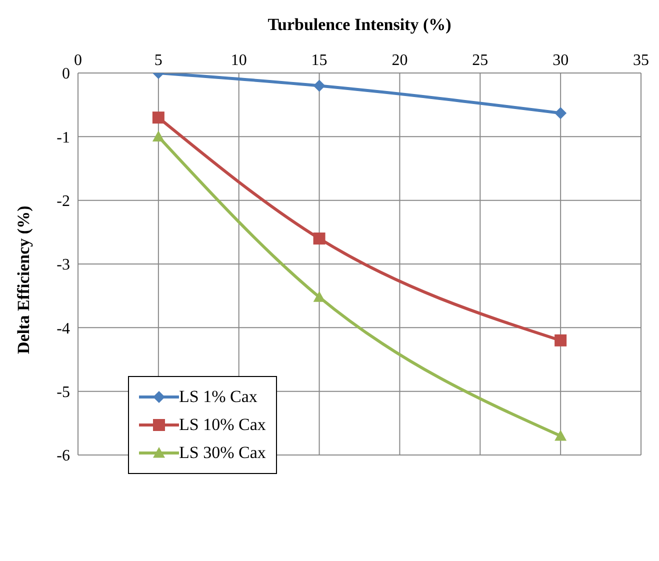 The height and width of the screenshot is (561, 659). I want to click on x-tick-label: 20, so click(400, 60).